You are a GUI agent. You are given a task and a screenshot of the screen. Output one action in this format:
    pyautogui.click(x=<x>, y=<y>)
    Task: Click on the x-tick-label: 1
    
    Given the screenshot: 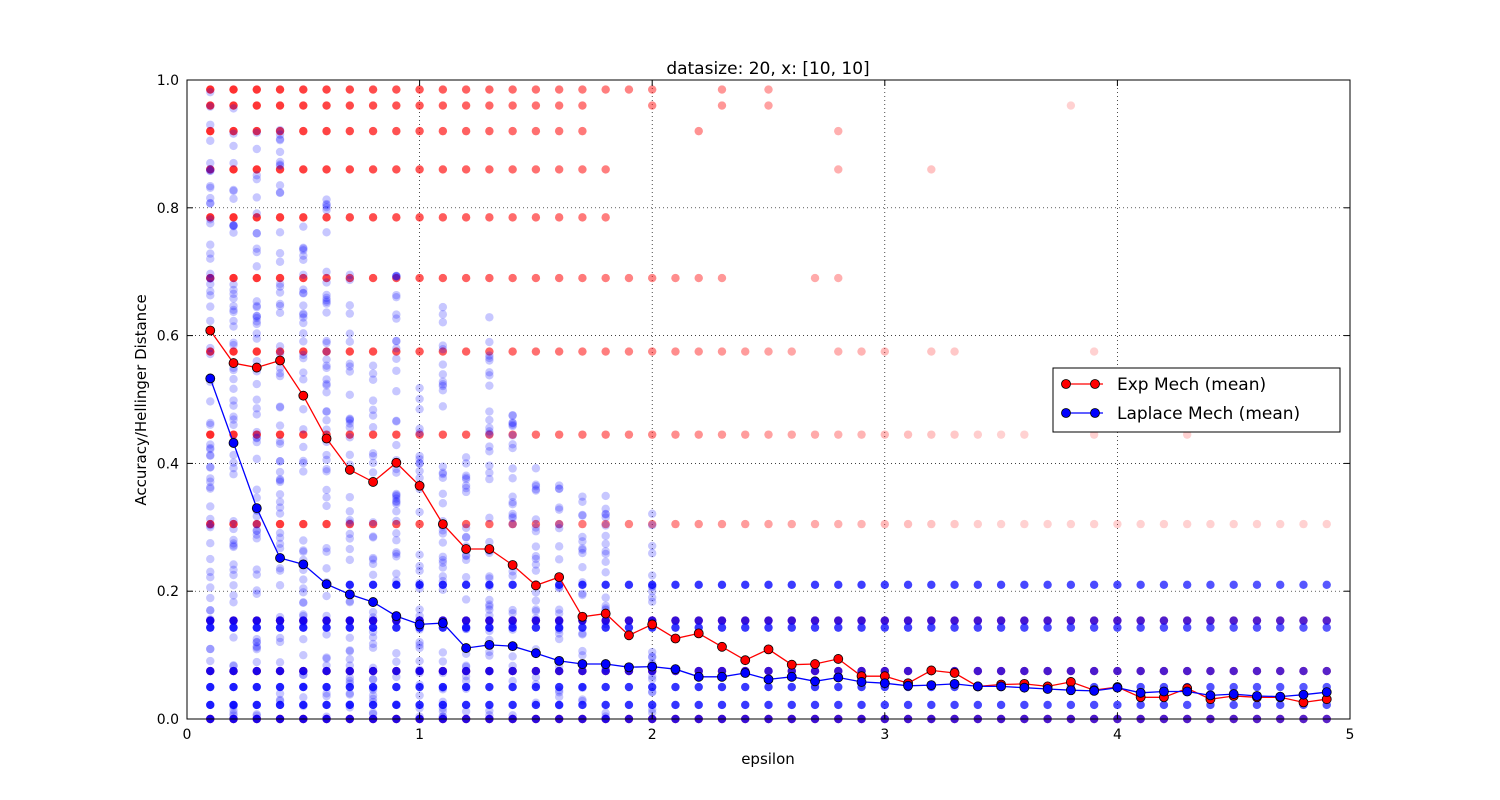 What is the action you would take?
    pyautogui.click(x=419, y=735)
    